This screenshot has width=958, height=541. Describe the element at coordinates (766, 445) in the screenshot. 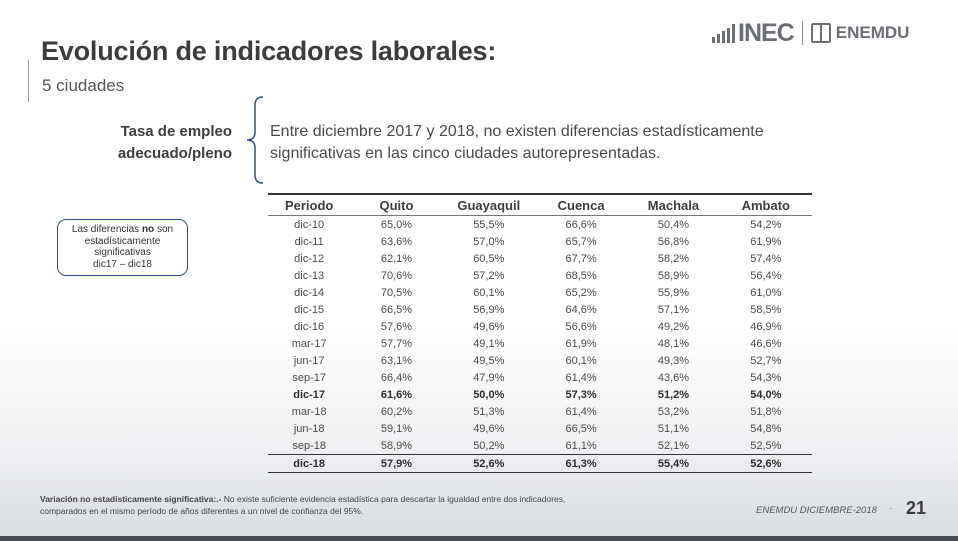

I see `value-cell: 52,5%` at that location.